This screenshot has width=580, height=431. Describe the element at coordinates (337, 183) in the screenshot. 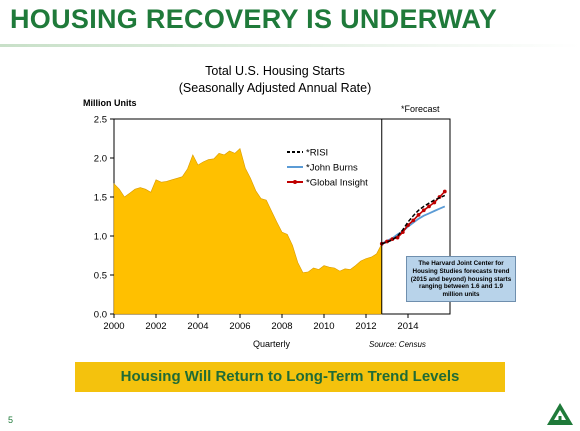

I see `legend-label-2: *Global Insight` at that location.